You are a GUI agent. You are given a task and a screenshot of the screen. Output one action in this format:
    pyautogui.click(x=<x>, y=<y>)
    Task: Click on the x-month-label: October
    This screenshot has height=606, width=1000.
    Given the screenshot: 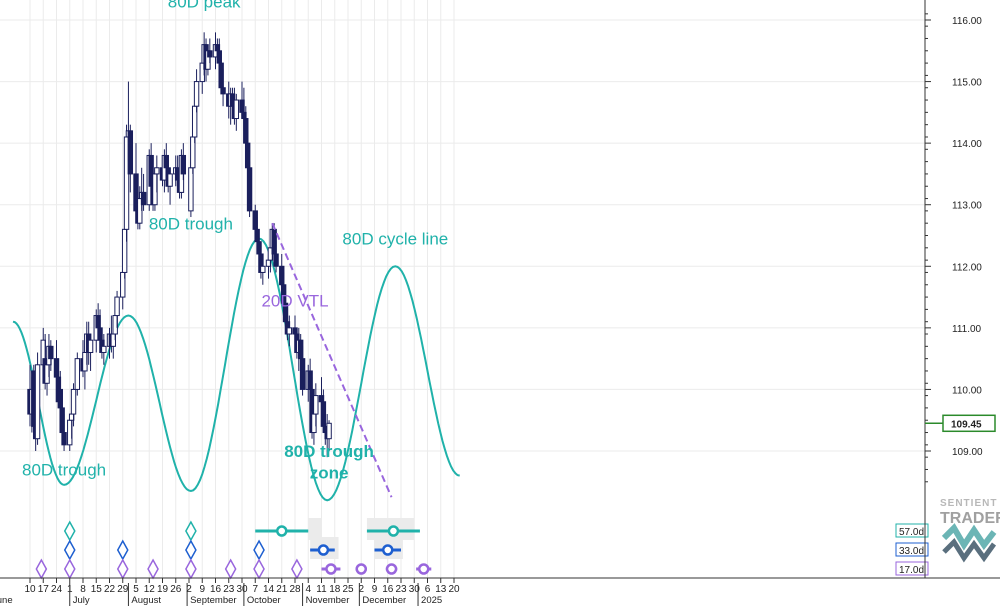 What is the action you would take?
    pyautogui.click(x=264, y=600)
    